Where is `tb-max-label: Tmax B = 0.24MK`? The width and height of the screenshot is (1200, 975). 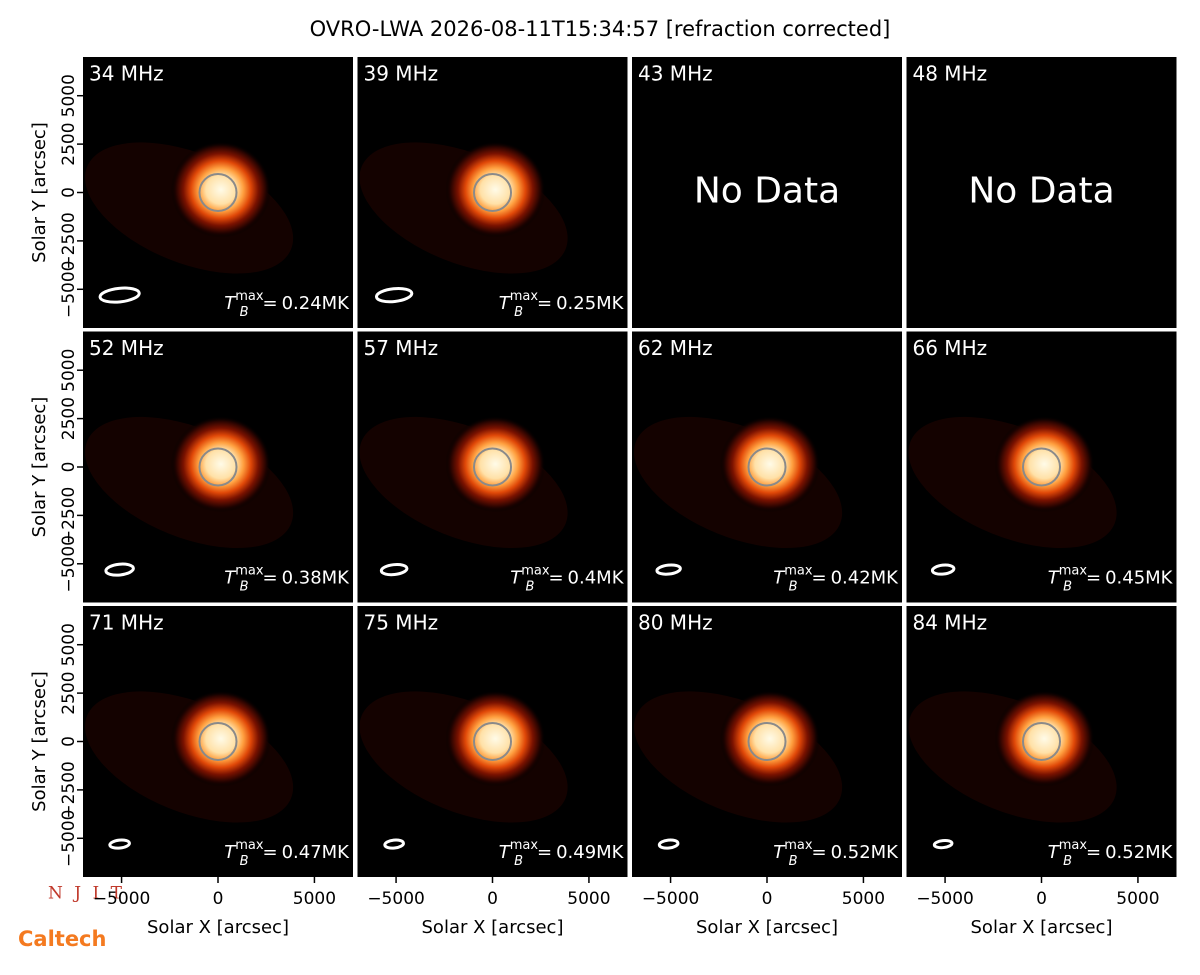
tb-max-label: Tmax B = 0.24MK is located at coordinates (287, 304).